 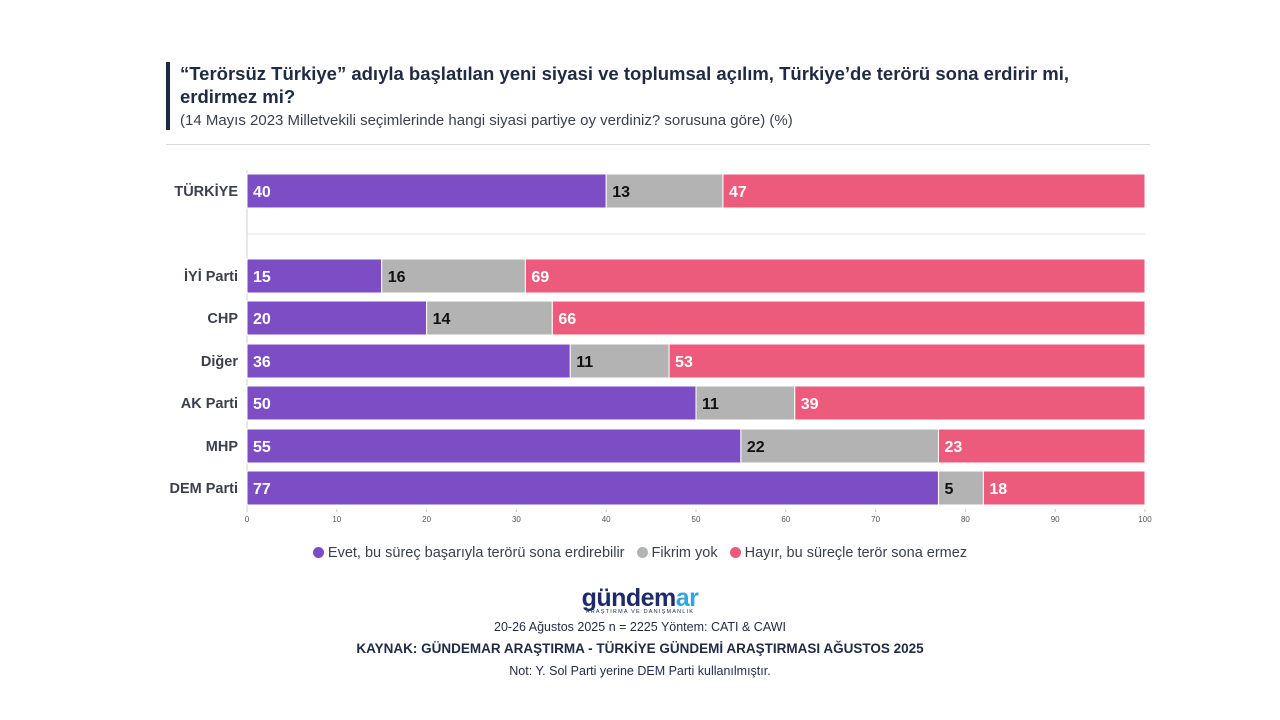 I want to click on data-label-no-opinion-dem-parti: 5, so click(x=948, y=489).